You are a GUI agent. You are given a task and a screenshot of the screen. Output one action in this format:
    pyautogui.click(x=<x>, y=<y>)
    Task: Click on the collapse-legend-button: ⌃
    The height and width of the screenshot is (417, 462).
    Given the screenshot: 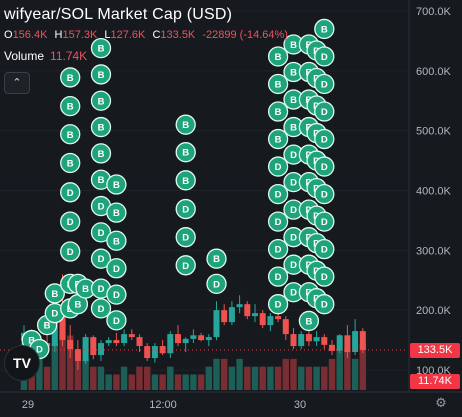 What is the action you would take?
    pyautogui.click(x=17, y=83)
    